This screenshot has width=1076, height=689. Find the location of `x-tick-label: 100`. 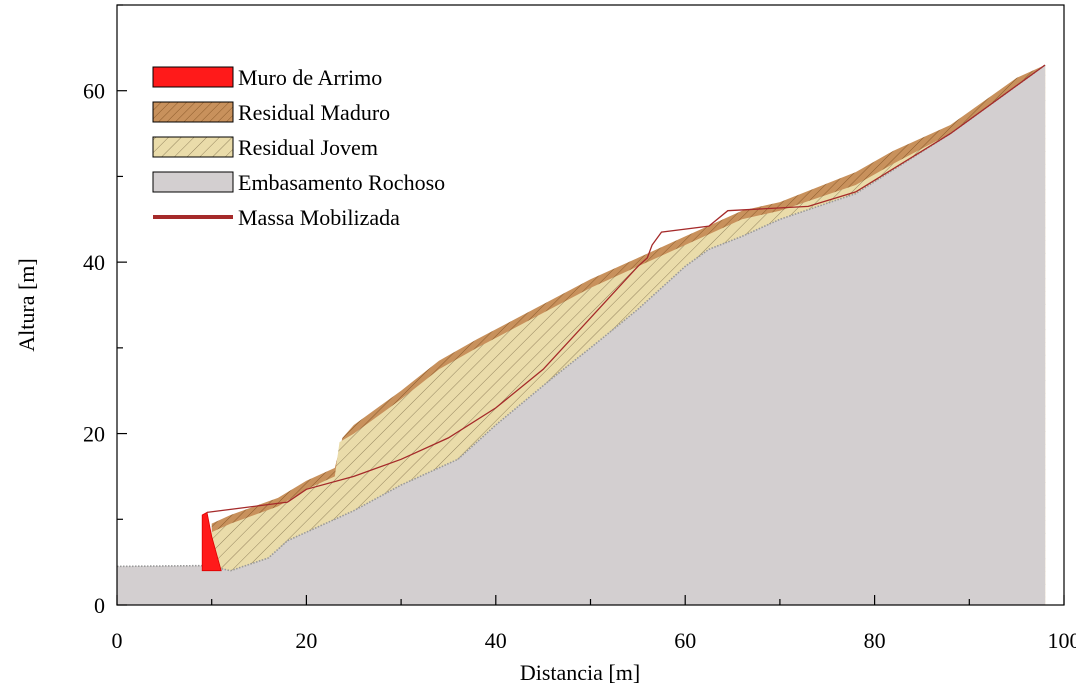

x-tick-label: 100 is located at coordinates (1062, 640).